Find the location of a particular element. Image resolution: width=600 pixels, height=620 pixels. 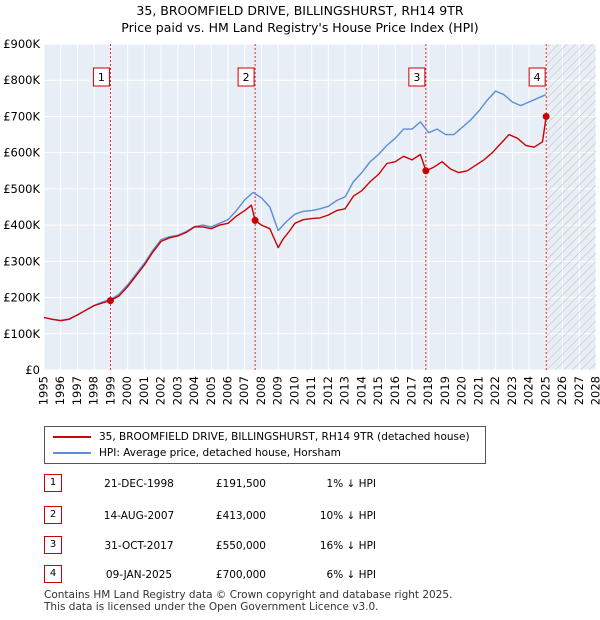

x-tick-label: 2019 is located at coordinates (445, 390).